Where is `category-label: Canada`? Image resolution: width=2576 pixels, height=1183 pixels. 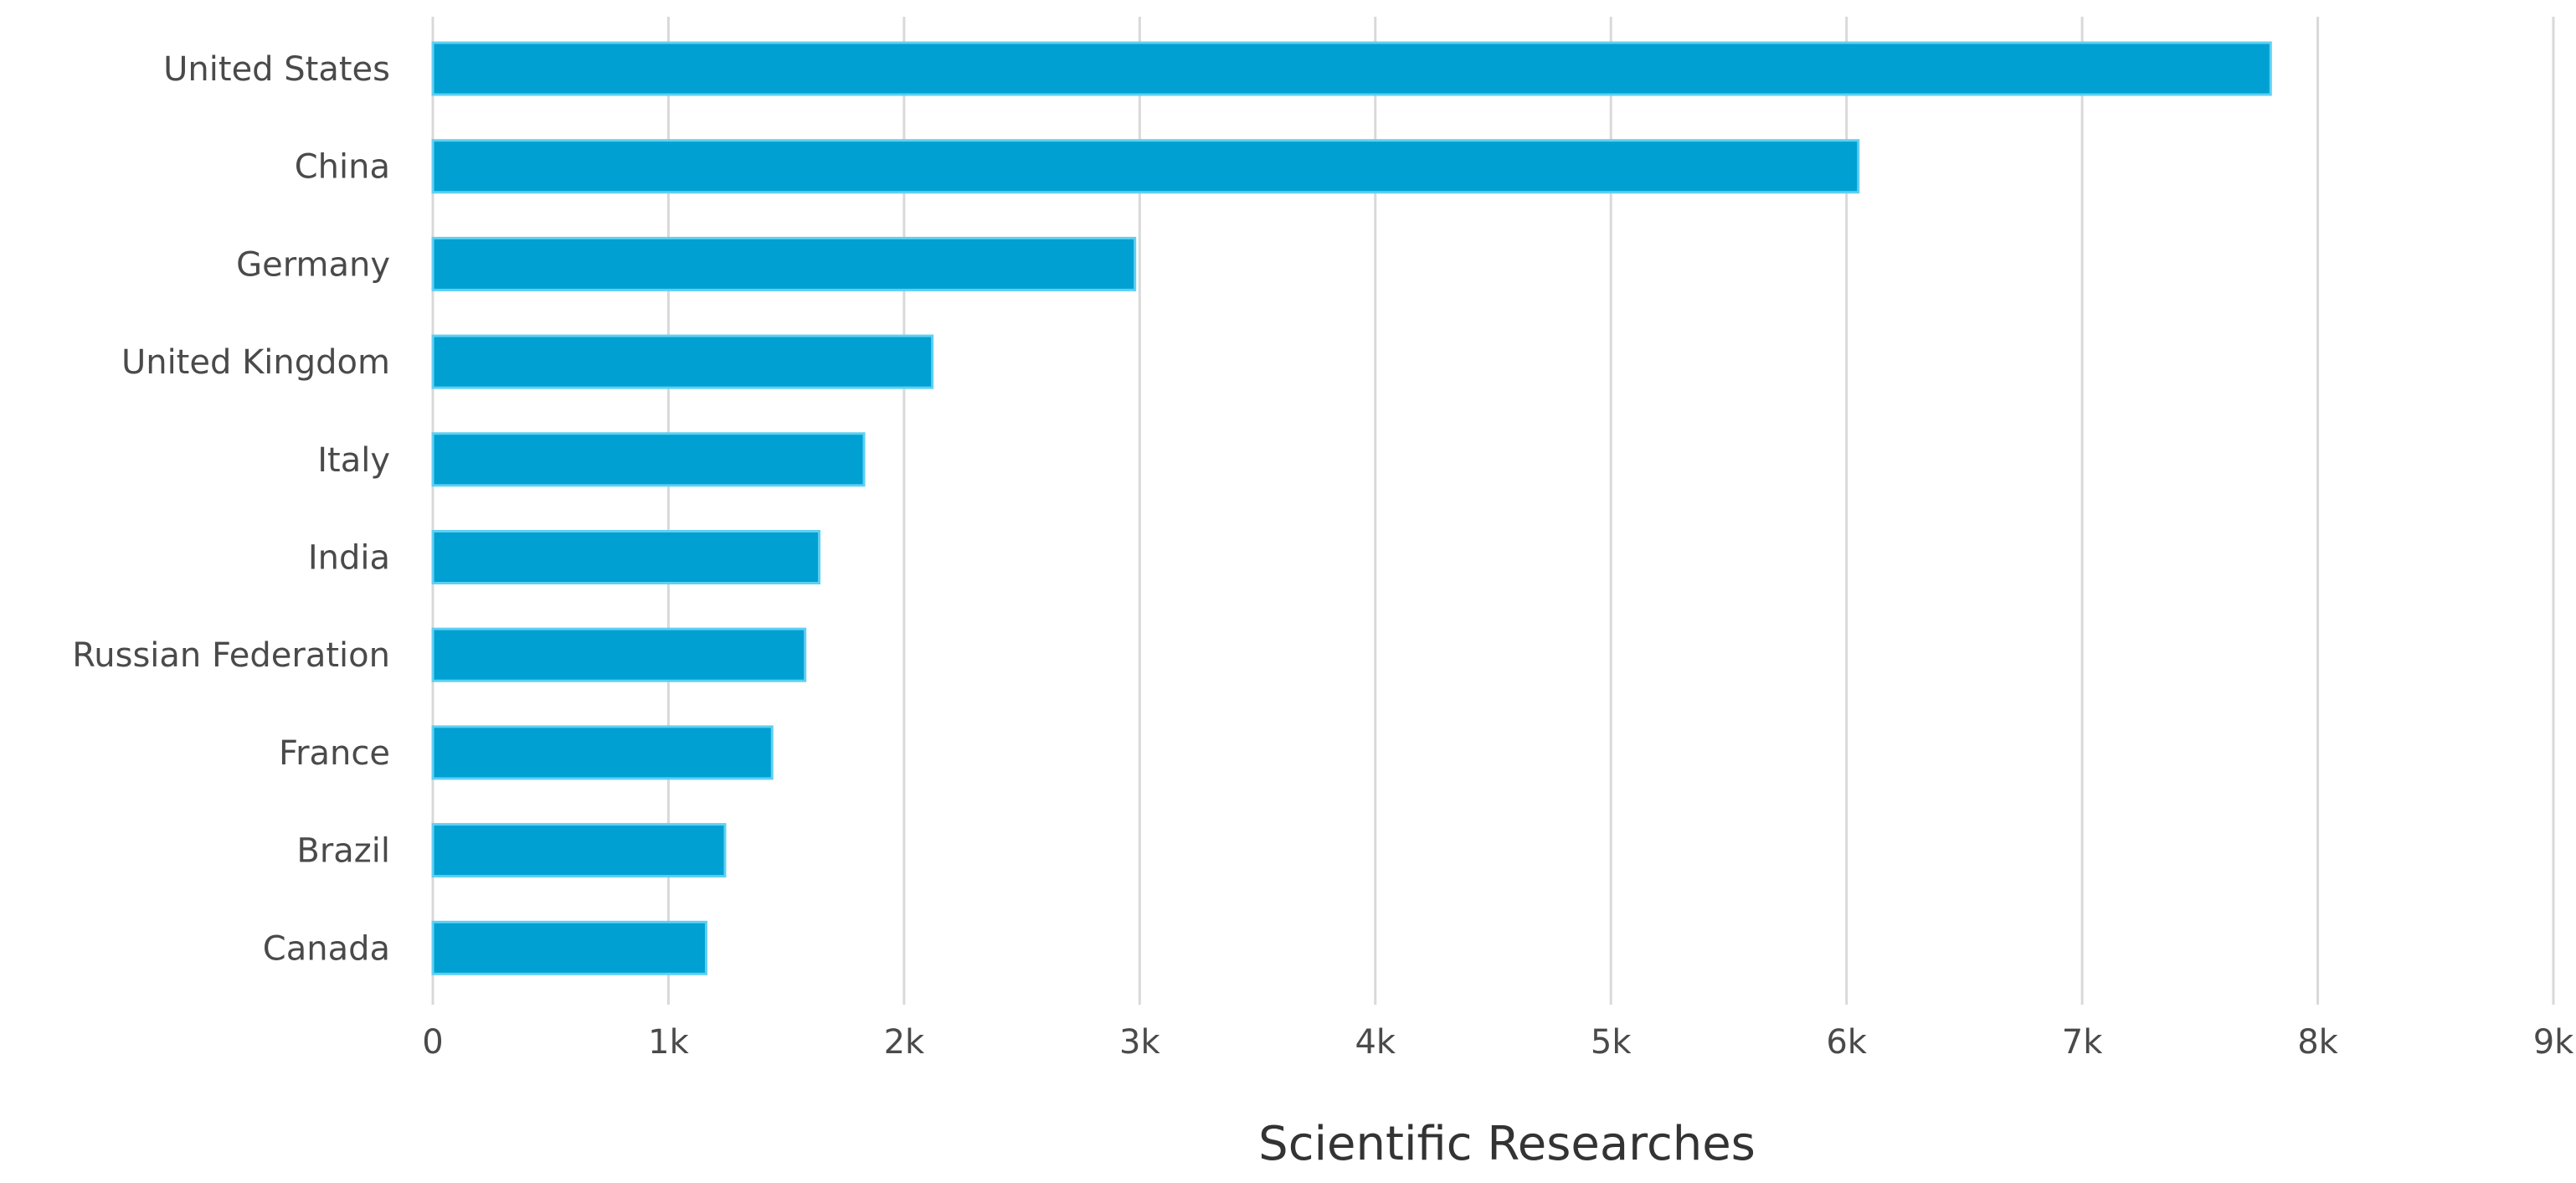 category-label: Canada is located at coordinates (327, 948).